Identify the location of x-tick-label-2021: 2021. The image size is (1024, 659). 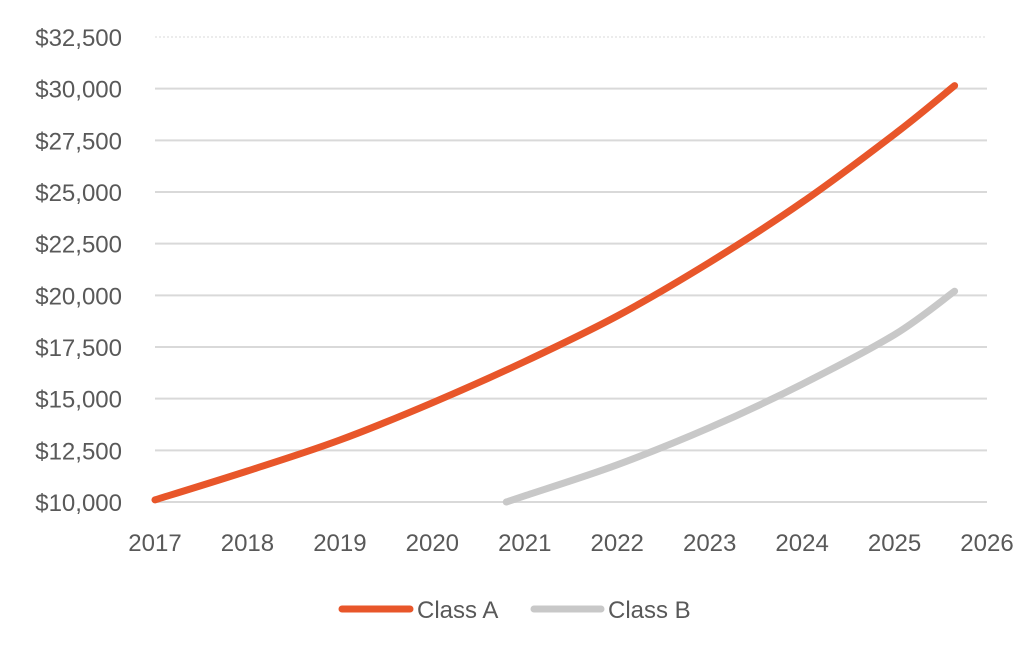
(524, 543).